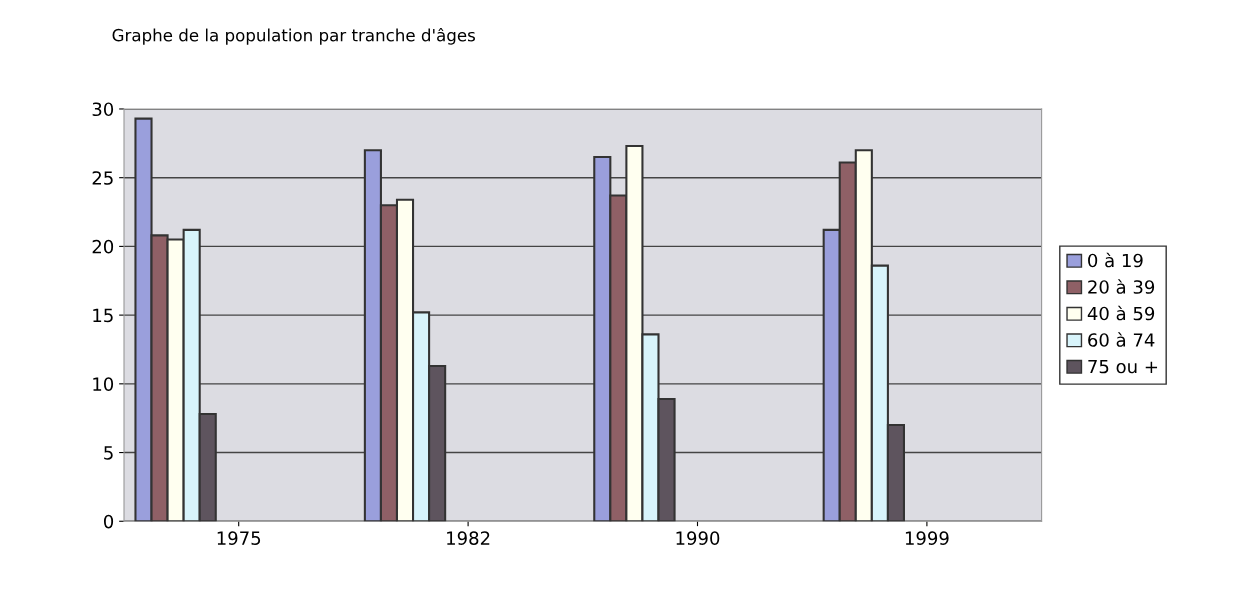 This screenshot has width=1240, height=589. Describe the element at coordinates (1121, 313) in the screenshot. I see `legend-label: 40 à 59` at that location.